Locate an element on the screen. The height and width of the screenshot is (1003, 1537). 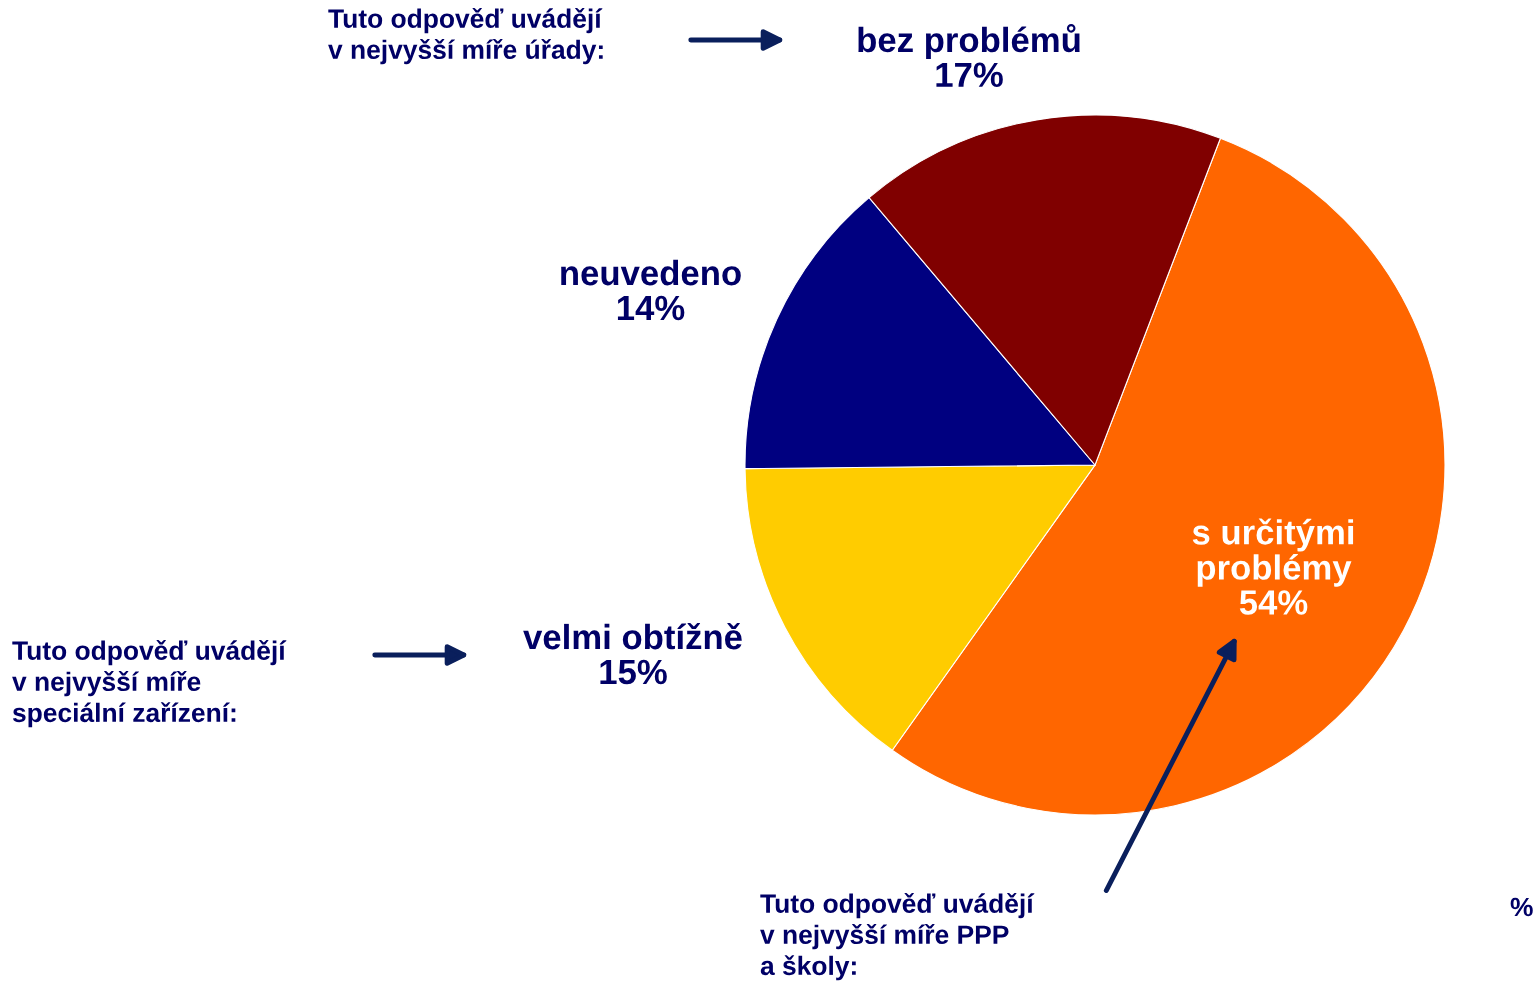
data-label: 54% is located at coordinates (1273, 602).